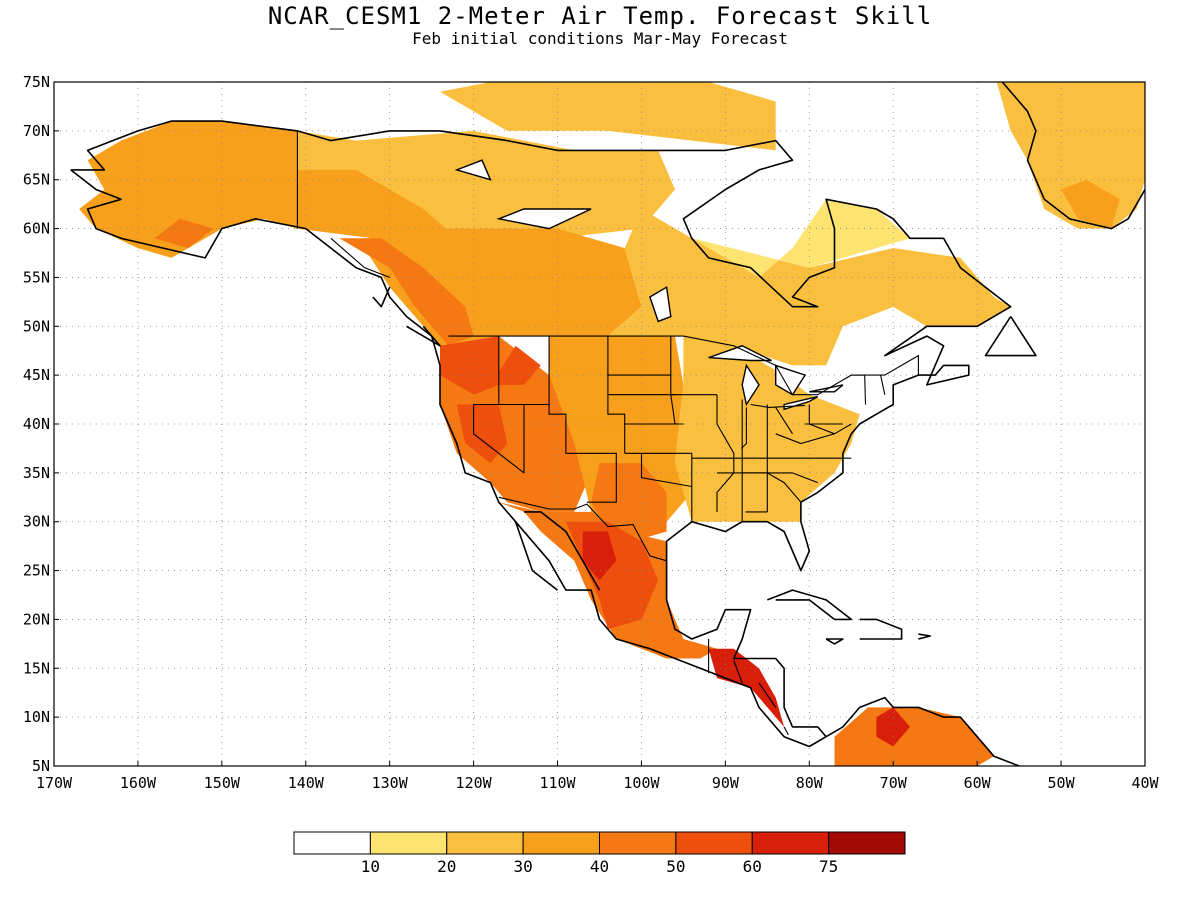 The image size is (1200, 900). Describe the element at coordinates (599, 556) in the screenshot. I see `region-mexico-hot` at that location.